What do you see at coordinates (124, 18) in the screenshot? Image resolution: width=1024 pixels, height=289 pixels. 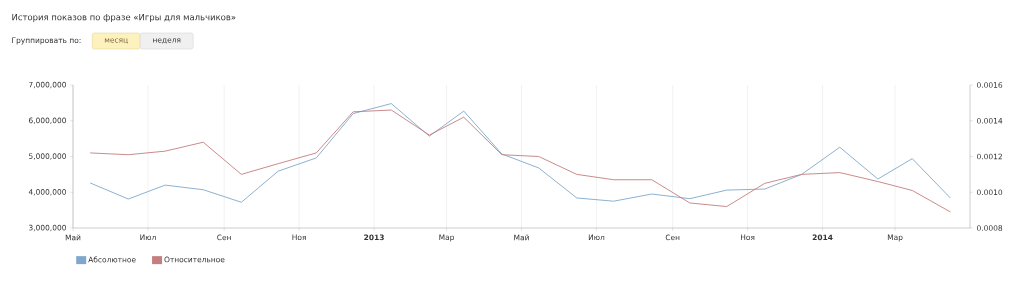 I see `chart-title: История показов по фразе «Игры для мальчиков»` at bounding box center [124, 18].